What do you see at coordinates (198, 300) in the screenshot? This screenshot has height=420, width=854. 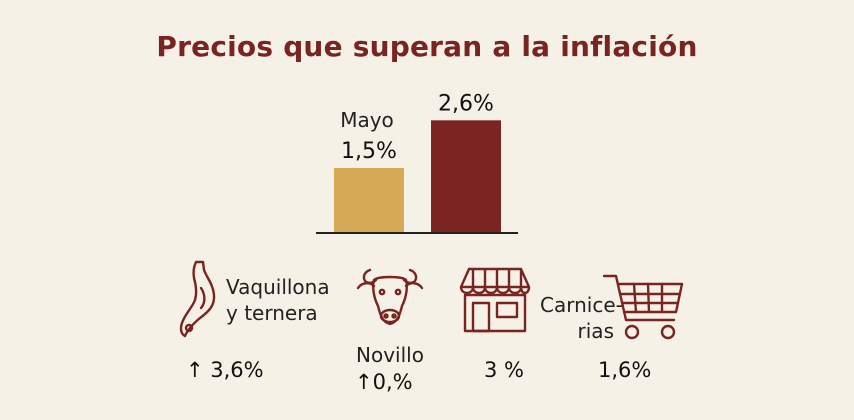 I see `meat-cut-icon` at bounding box center [198, 300].